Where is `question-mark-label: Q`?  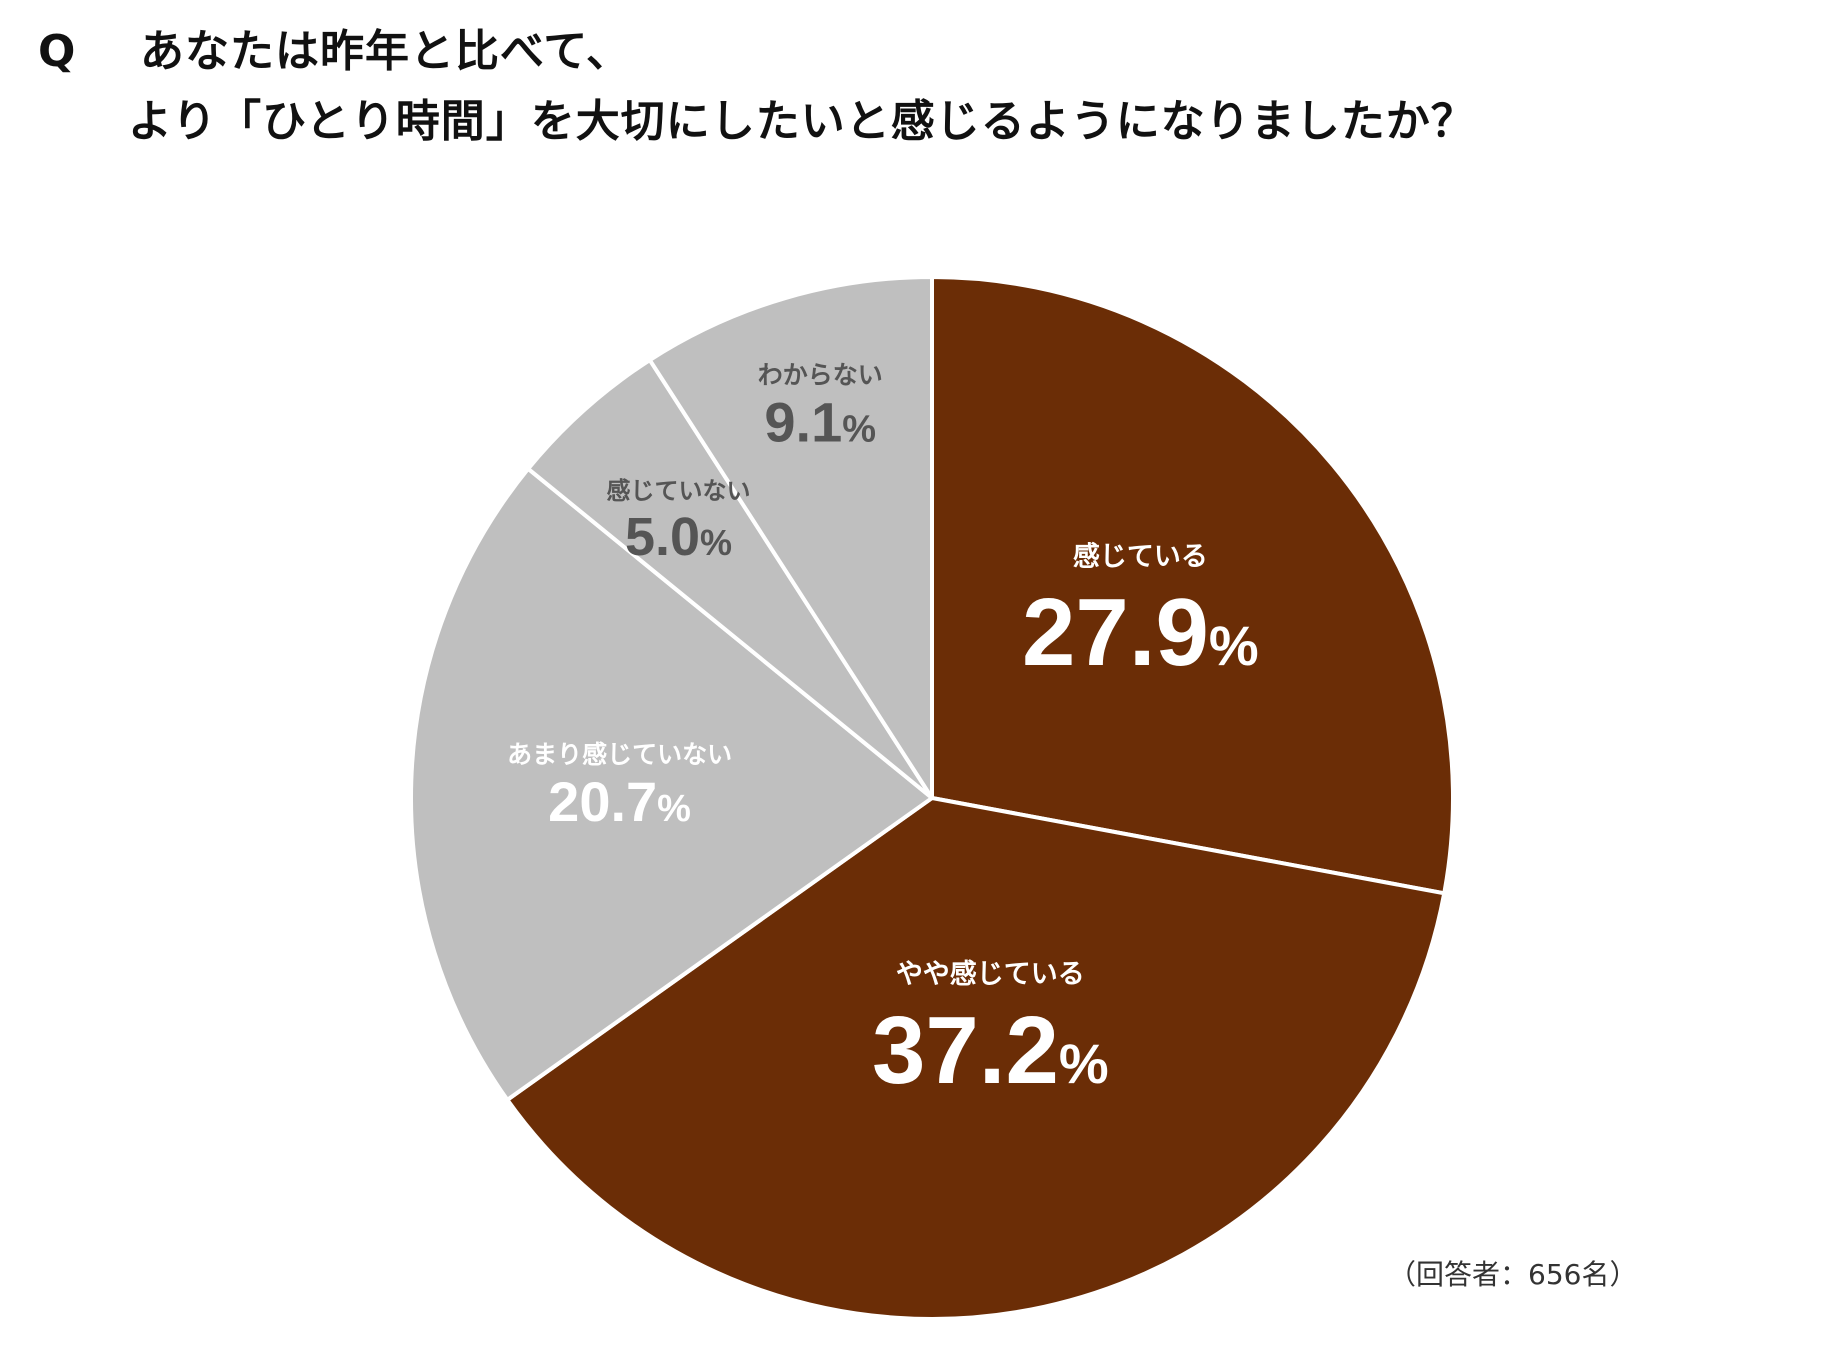
question-mark-label: Q is located at coordinates (57, 51).